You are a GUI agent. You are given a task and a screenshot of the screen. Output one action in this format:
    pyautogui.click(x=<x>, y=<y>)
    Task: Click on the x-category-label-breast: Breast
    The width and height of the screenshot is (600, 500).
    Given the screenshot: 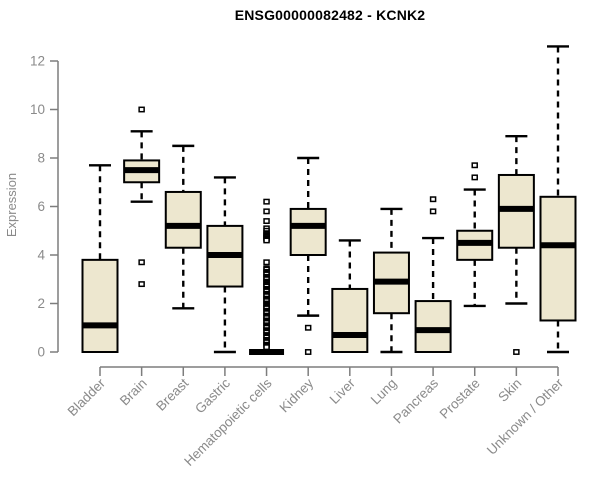 What is the action you would take?
    pyautogui.click(x=172, y=394)
    